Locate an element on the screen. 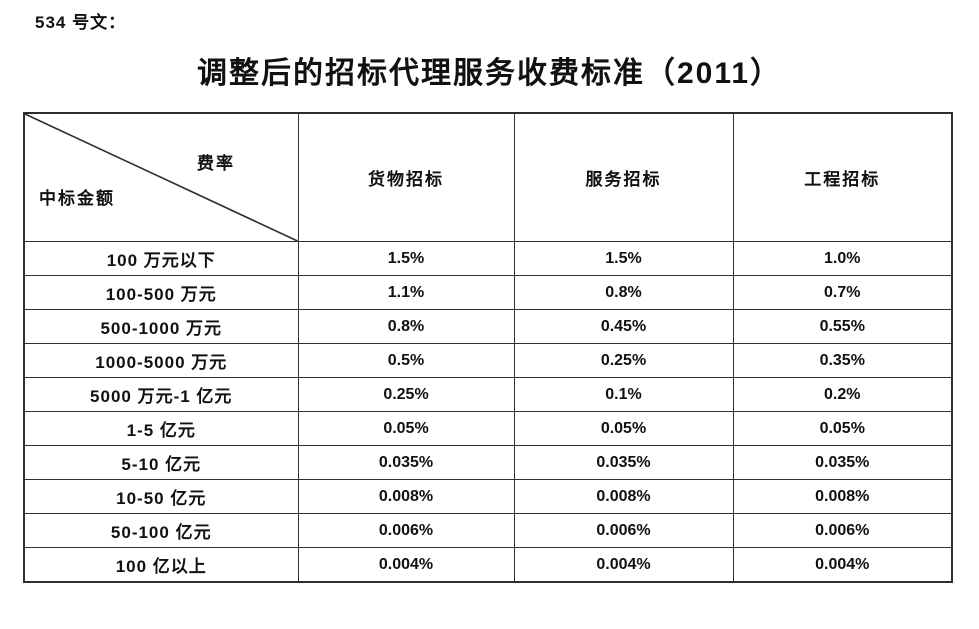 The width and height of the screenshot is (979, 629). engineering-rate-cell: 0.7% is located at coordinates (842, 292).